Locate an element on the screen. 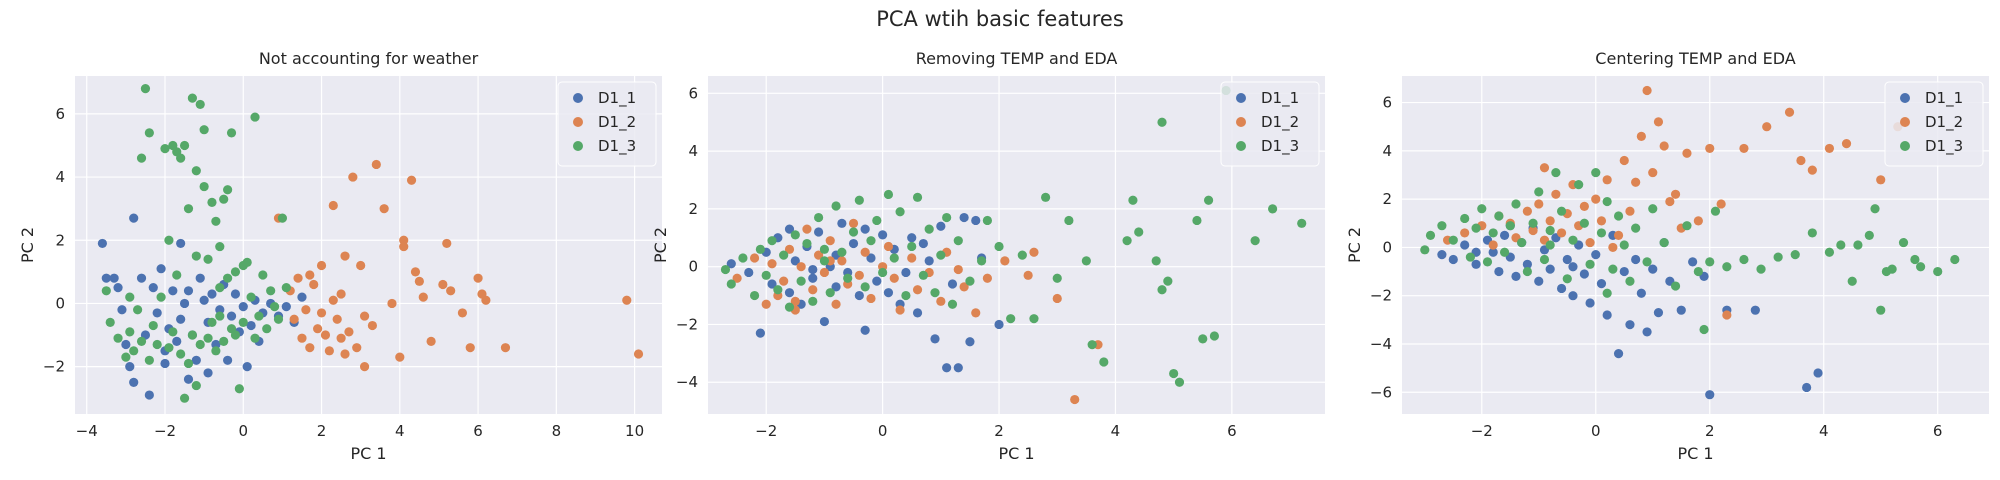 Image resolution: width=2000 pixels, height=480 pixels. y-tick-label: 4 is located at coordinates (60, 177).